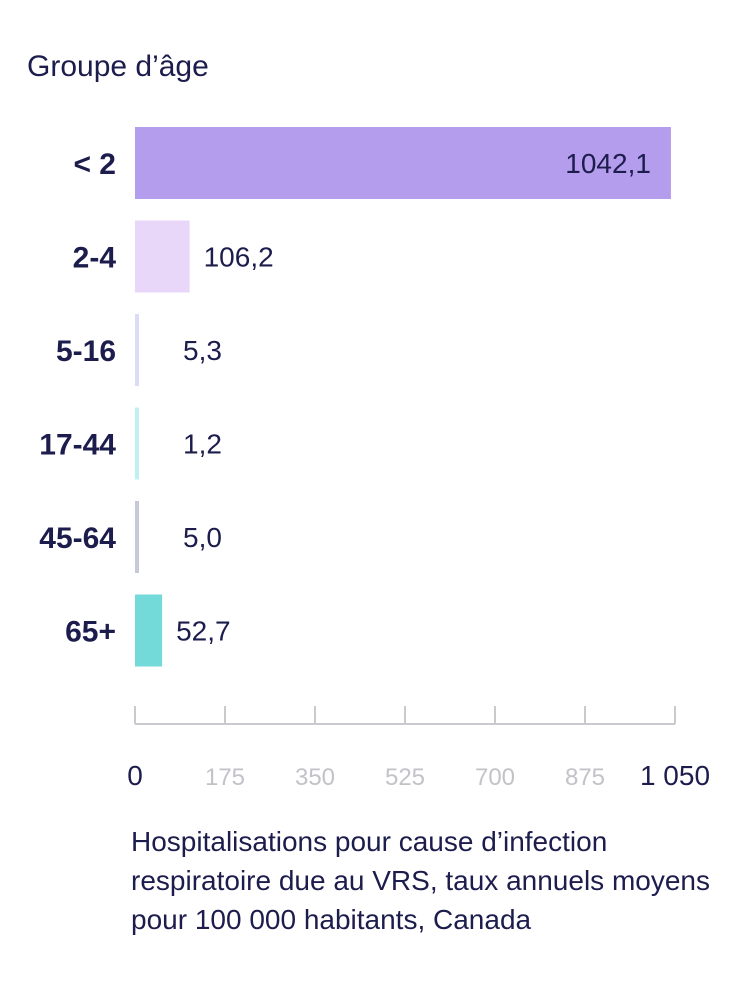  Describe the element at coordinates (118, 66) in the screenshot. I see `y-axis-title: Groupe d’âge` at that location.